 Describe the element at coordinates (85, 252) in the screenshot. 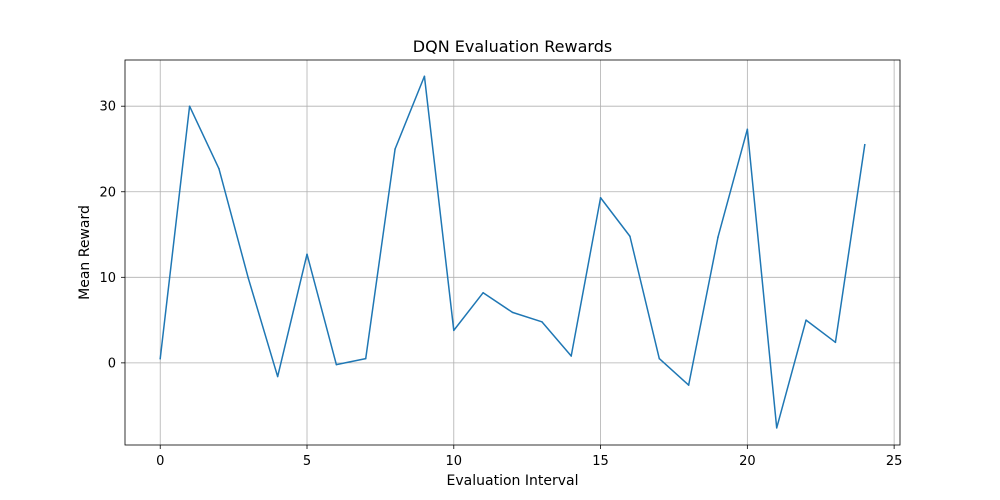

I see `y-axis-label: Mean Reward` at that location.